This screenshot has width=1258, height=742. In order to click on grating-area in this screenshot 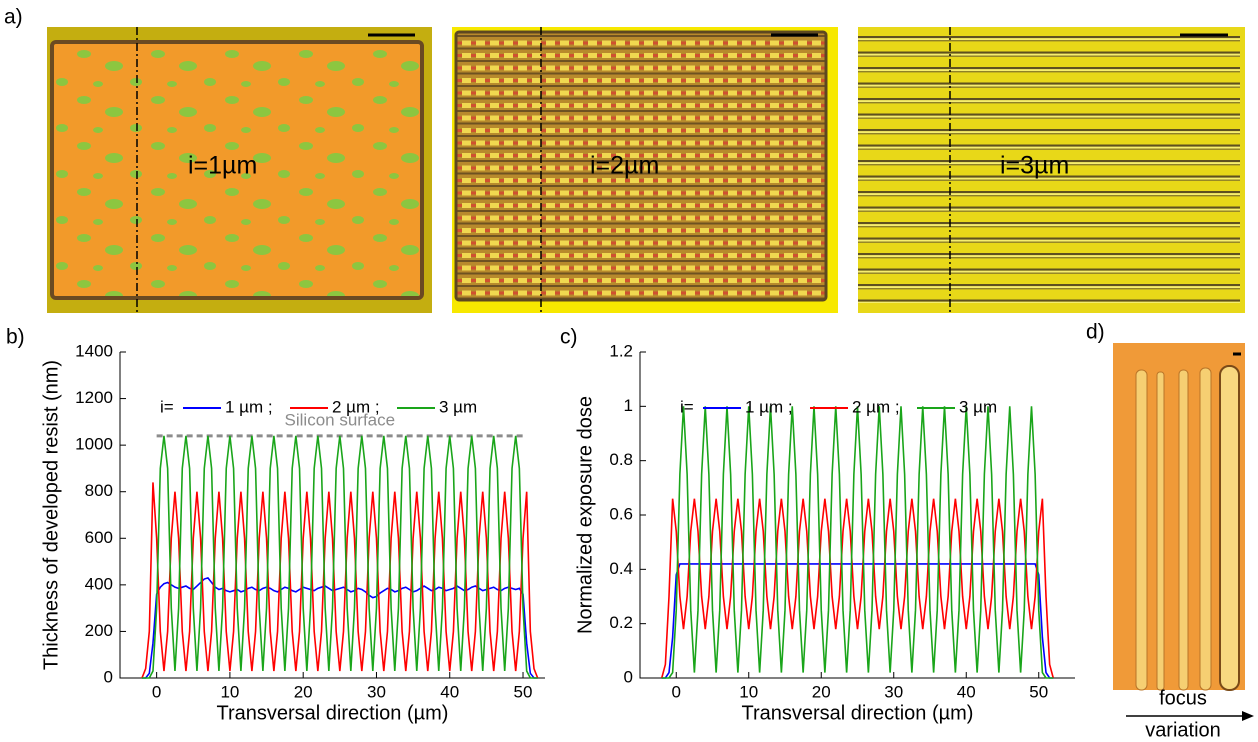, I will do `click(641, 166)`.